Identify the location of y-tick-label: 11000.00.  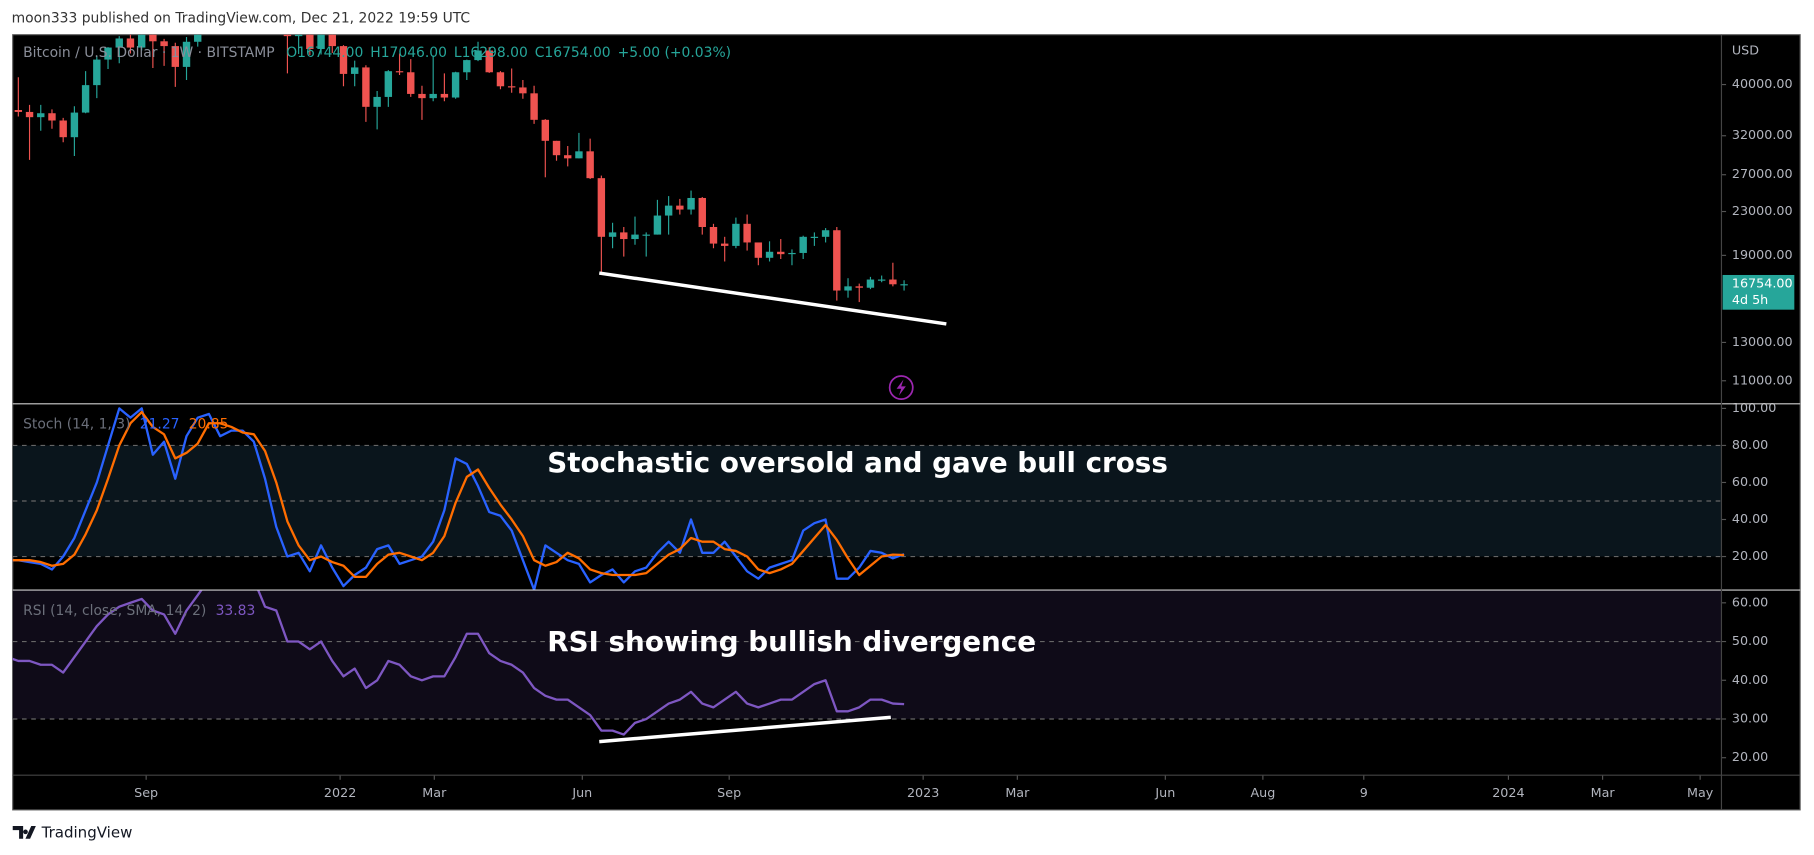
(1762, 379).